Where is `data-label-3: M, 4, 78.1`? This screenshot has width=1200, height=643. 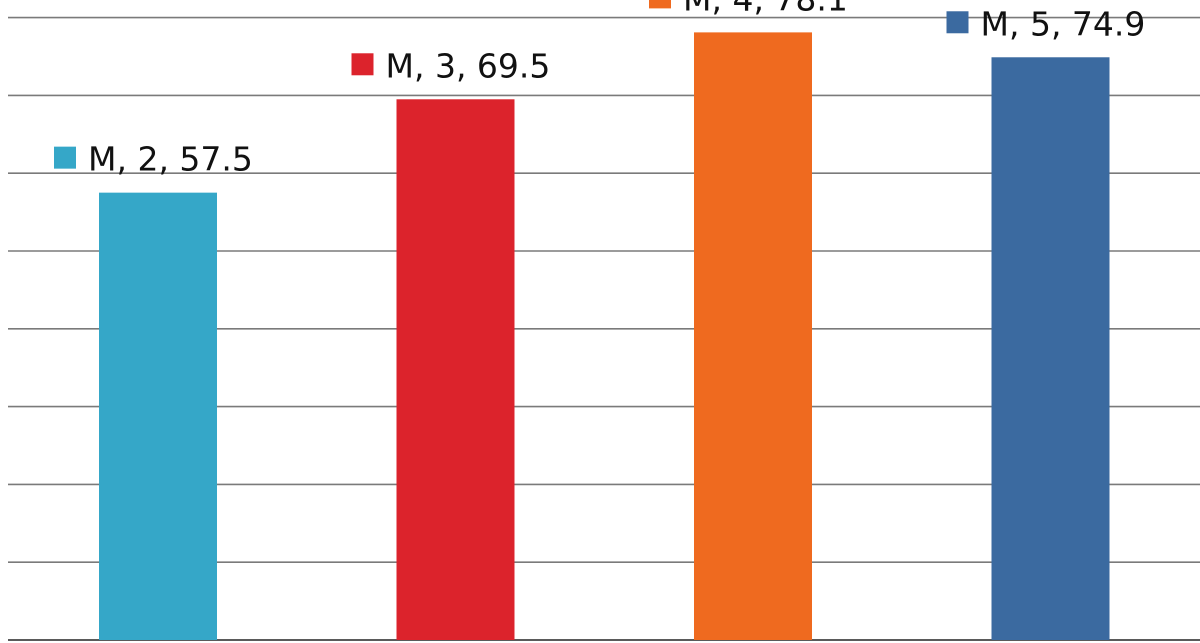
data-label-3: M, 4, 78.1 is located at coordinates (765, 9).